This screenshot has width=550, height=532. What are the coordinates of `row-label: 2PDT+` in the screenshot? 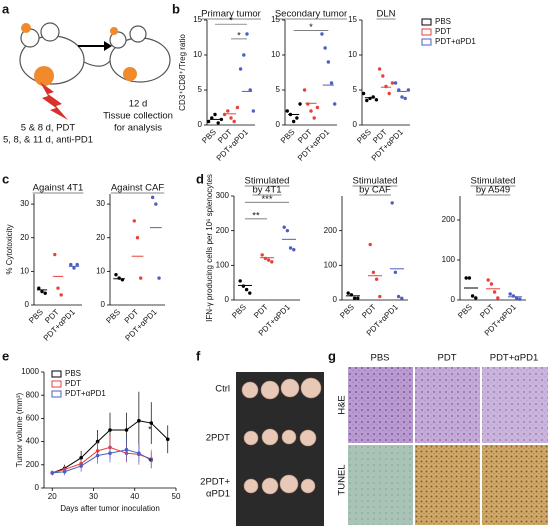 It's located at (215, 482).